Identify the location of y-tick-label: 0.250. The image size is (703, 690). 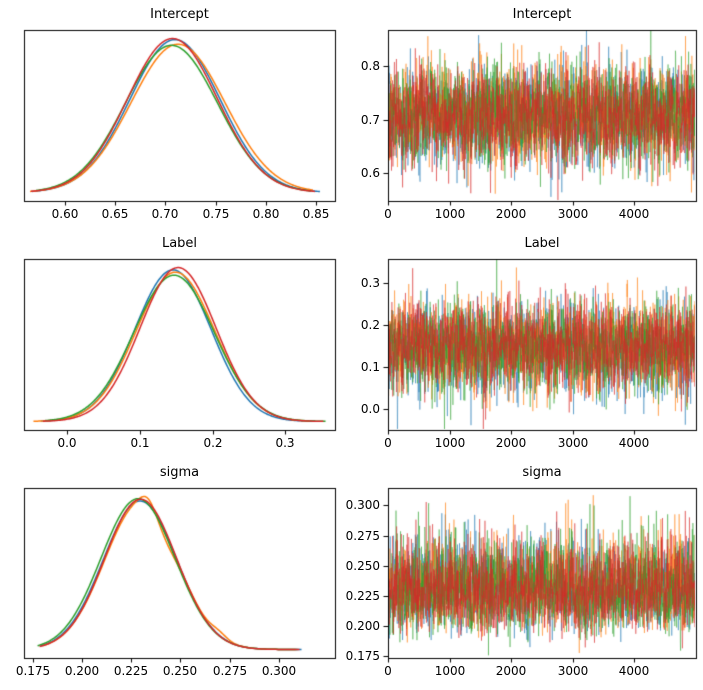
(362, 566).